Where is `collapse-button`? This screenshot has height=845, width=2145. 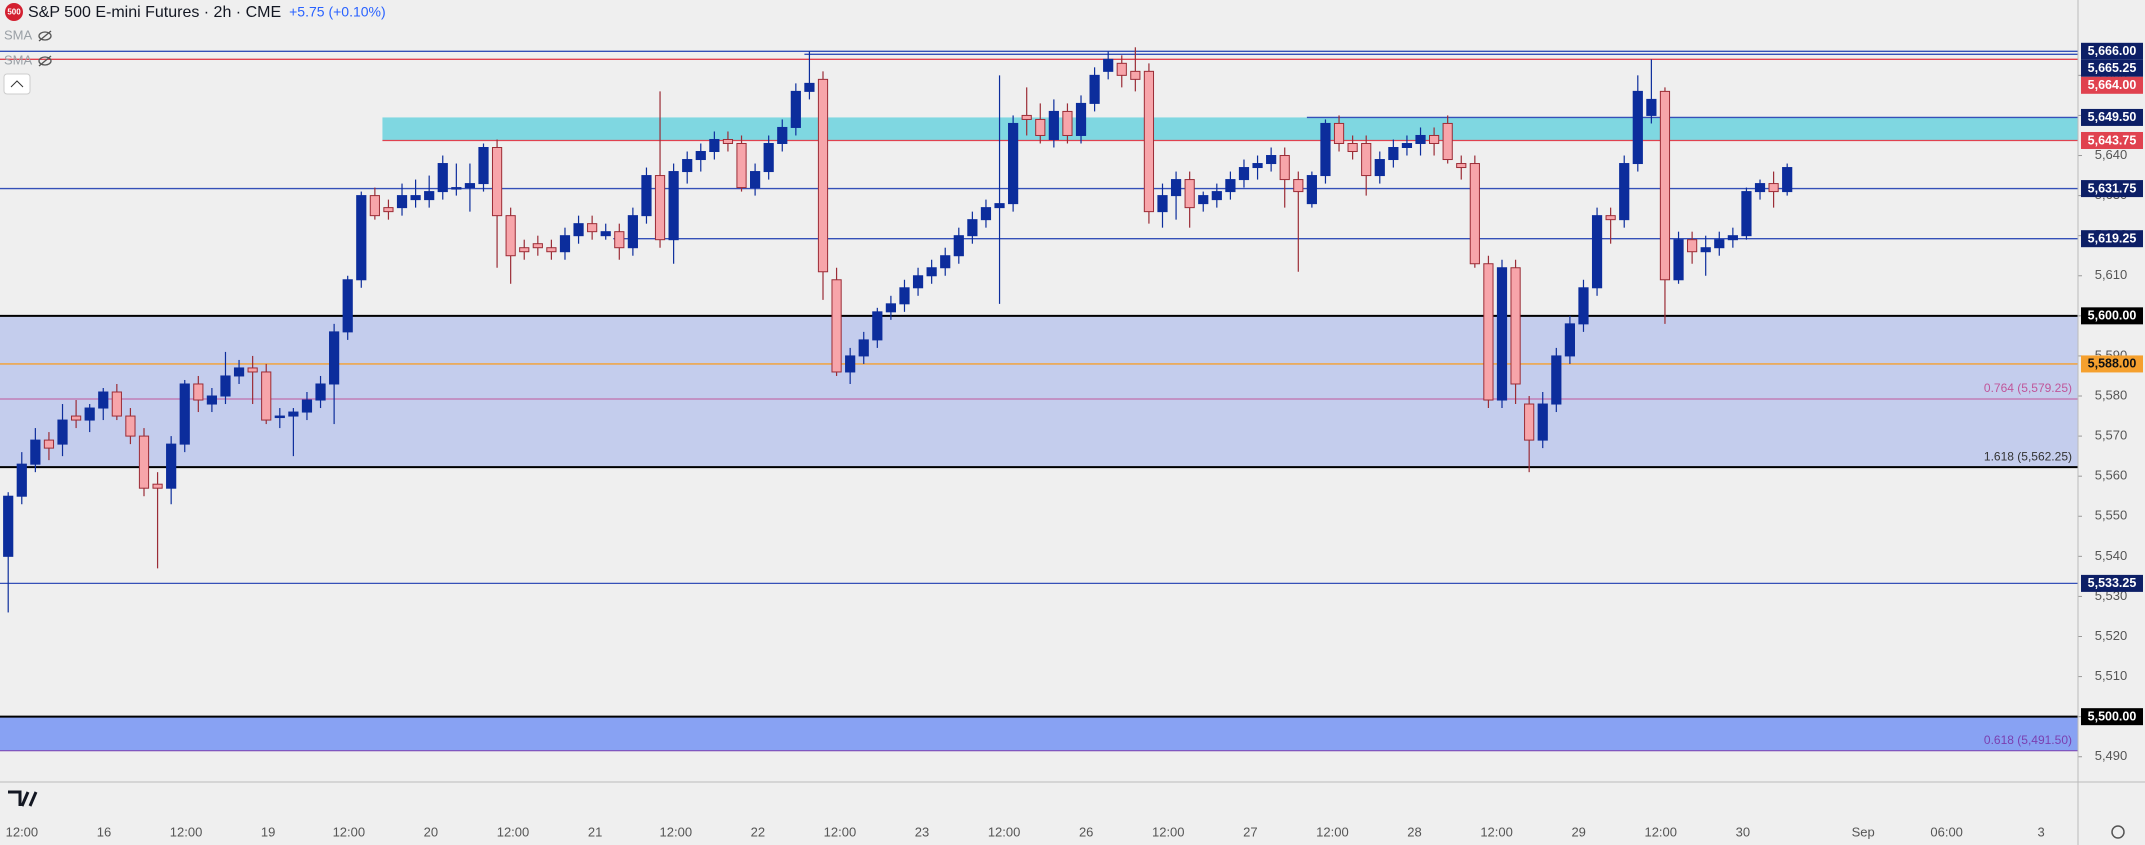 collapse-button is located at coordinates (17, 84).